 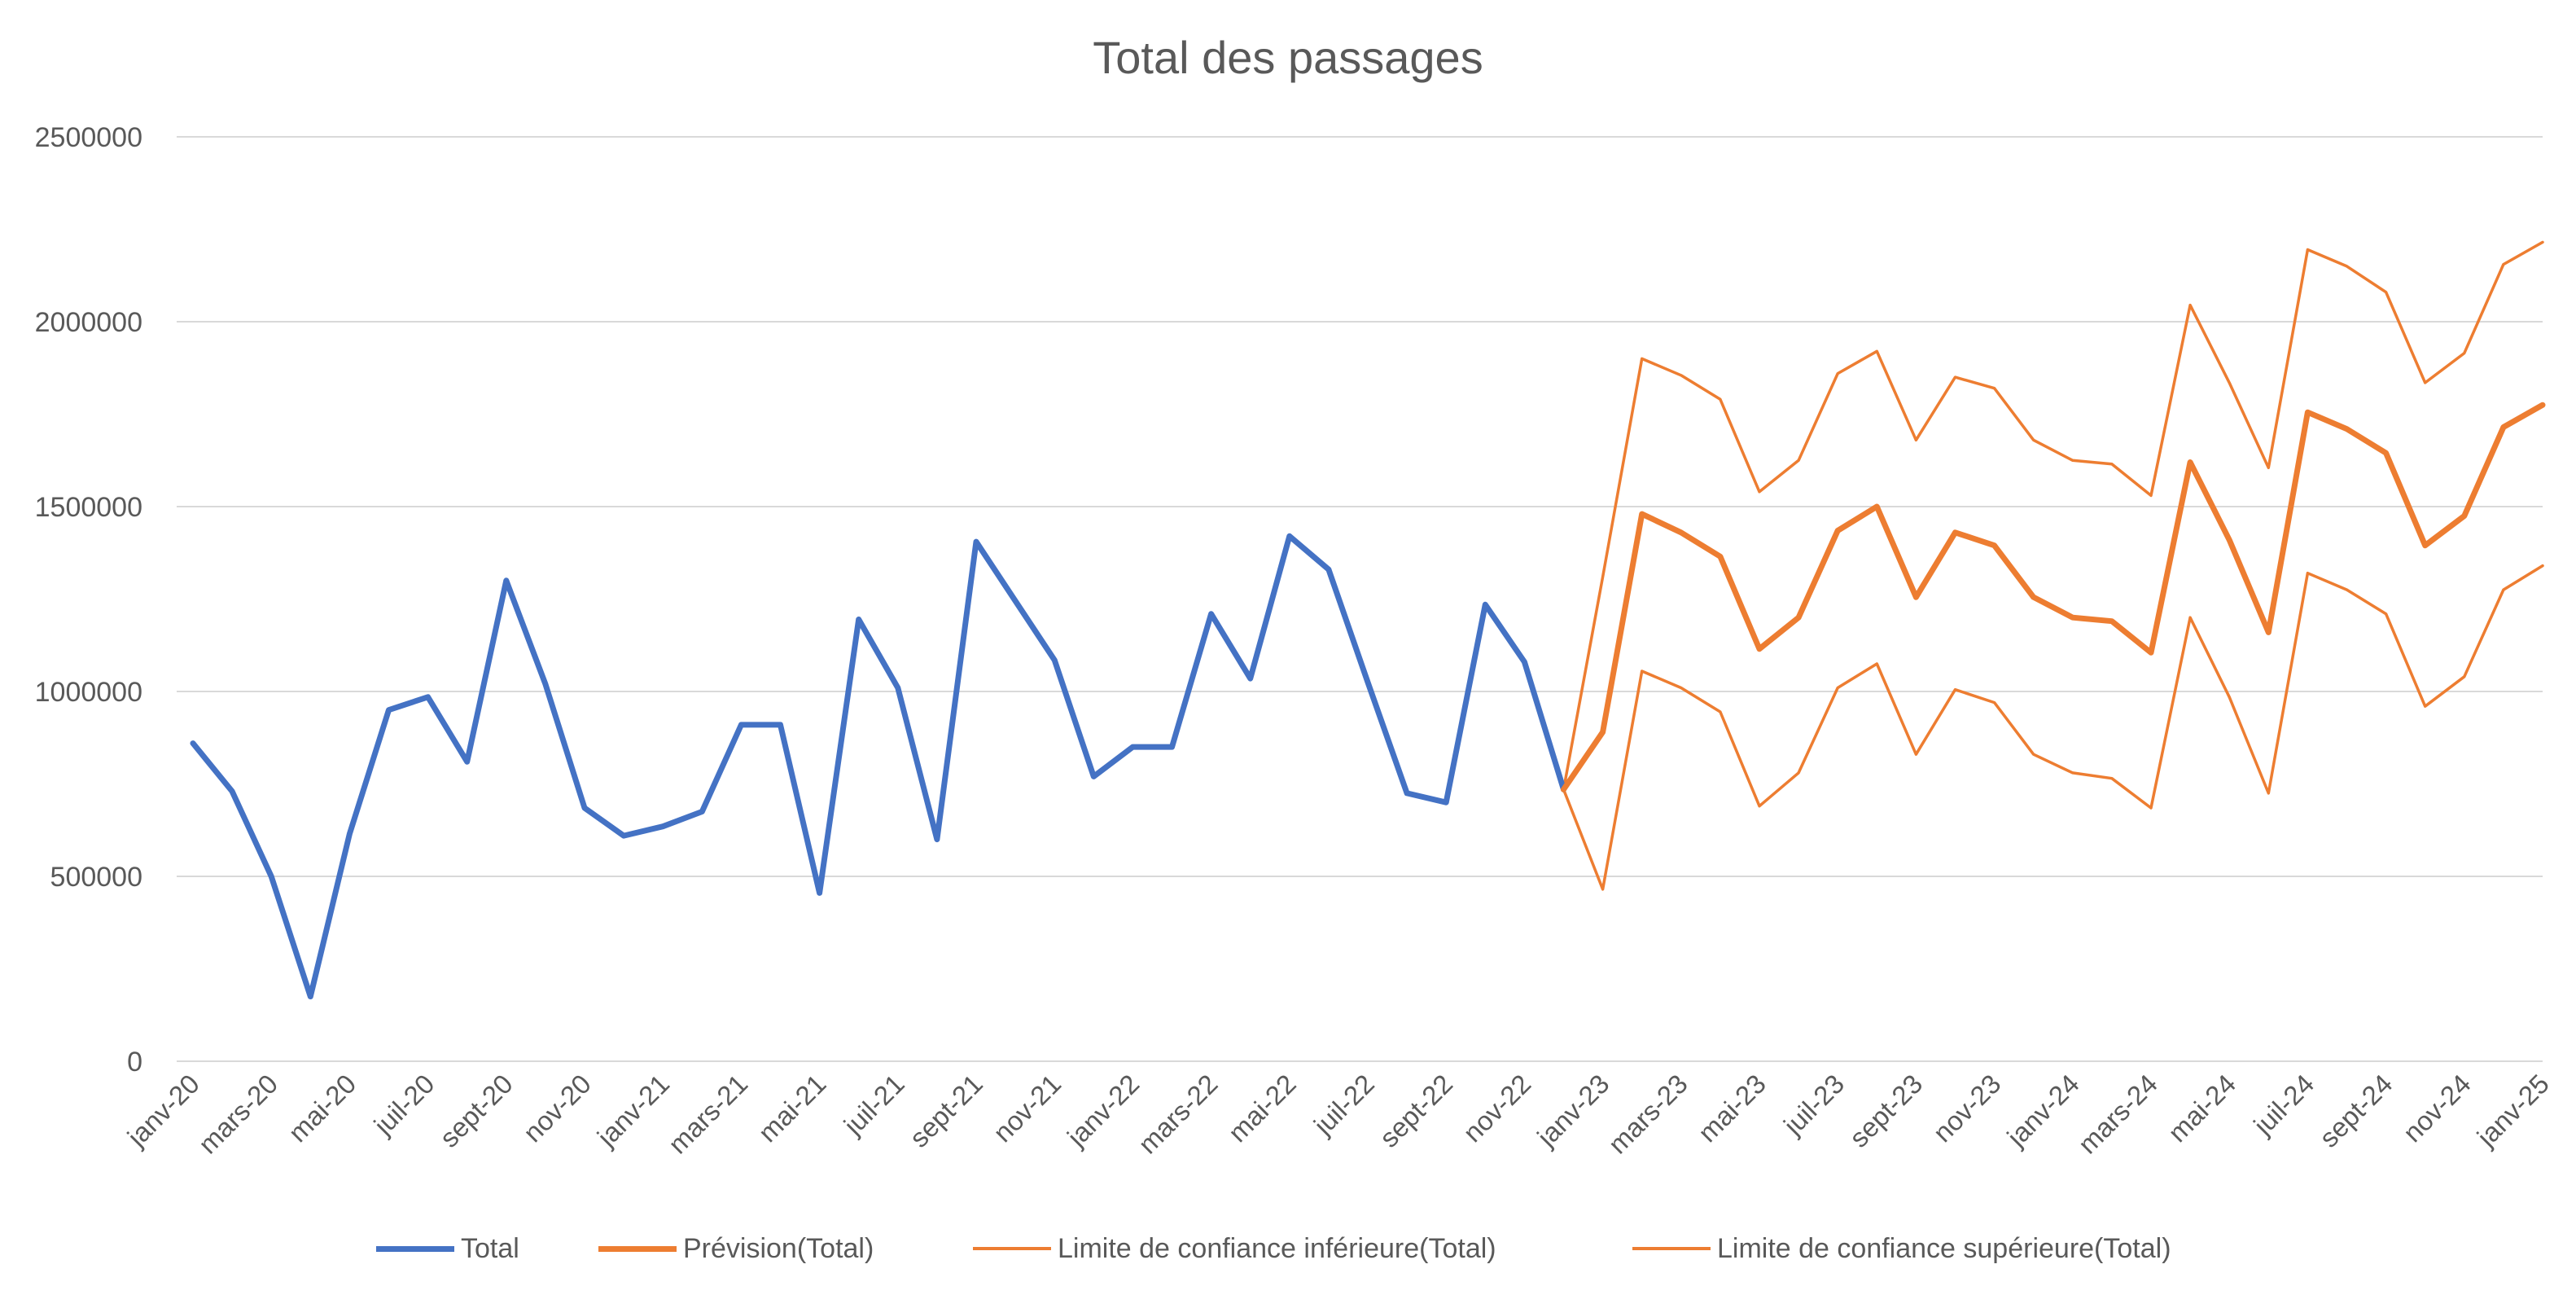 I want to click on legend-label: Limite de confiance supérieure(Total), so click(x=1944, y=1248).